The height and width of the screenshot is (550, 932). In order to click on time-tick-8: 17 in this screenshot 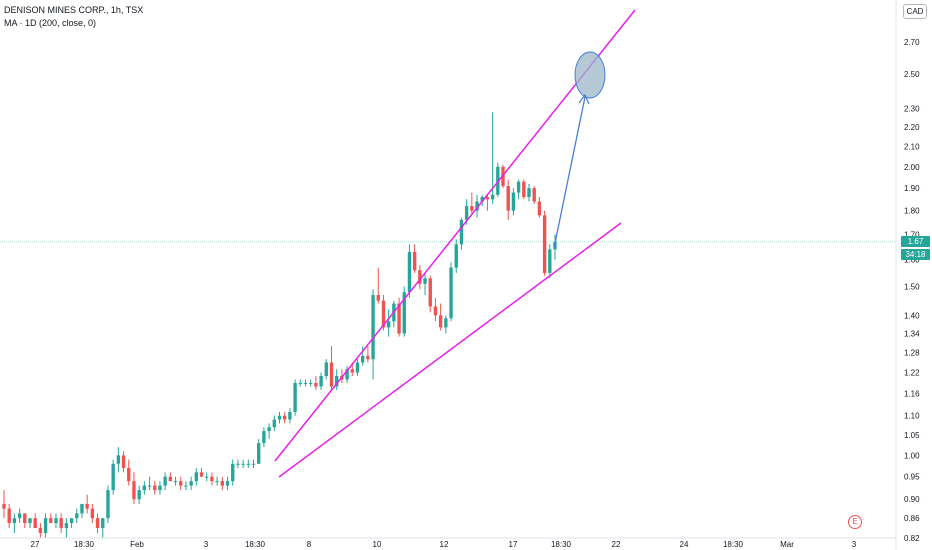, I will do `click(513, 544)`.